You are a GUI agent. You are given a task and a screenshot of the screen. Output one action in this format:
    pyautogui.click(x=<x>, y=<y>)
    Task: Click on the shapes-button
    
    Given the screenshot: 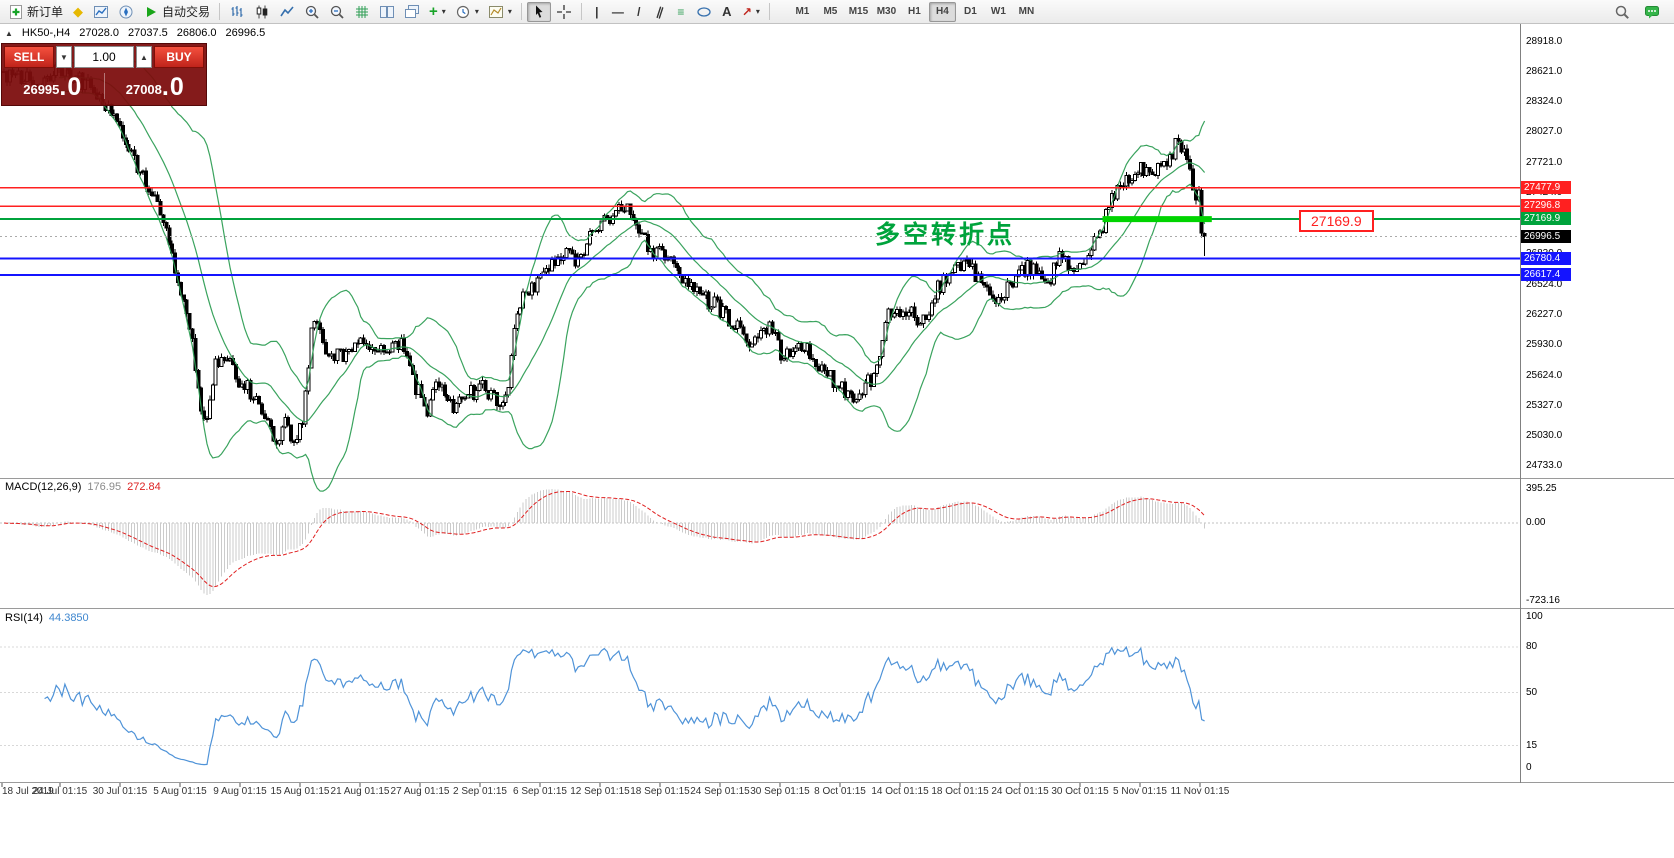 What is the action you would take?
    pyautogui.click(x=704, y=12)
    